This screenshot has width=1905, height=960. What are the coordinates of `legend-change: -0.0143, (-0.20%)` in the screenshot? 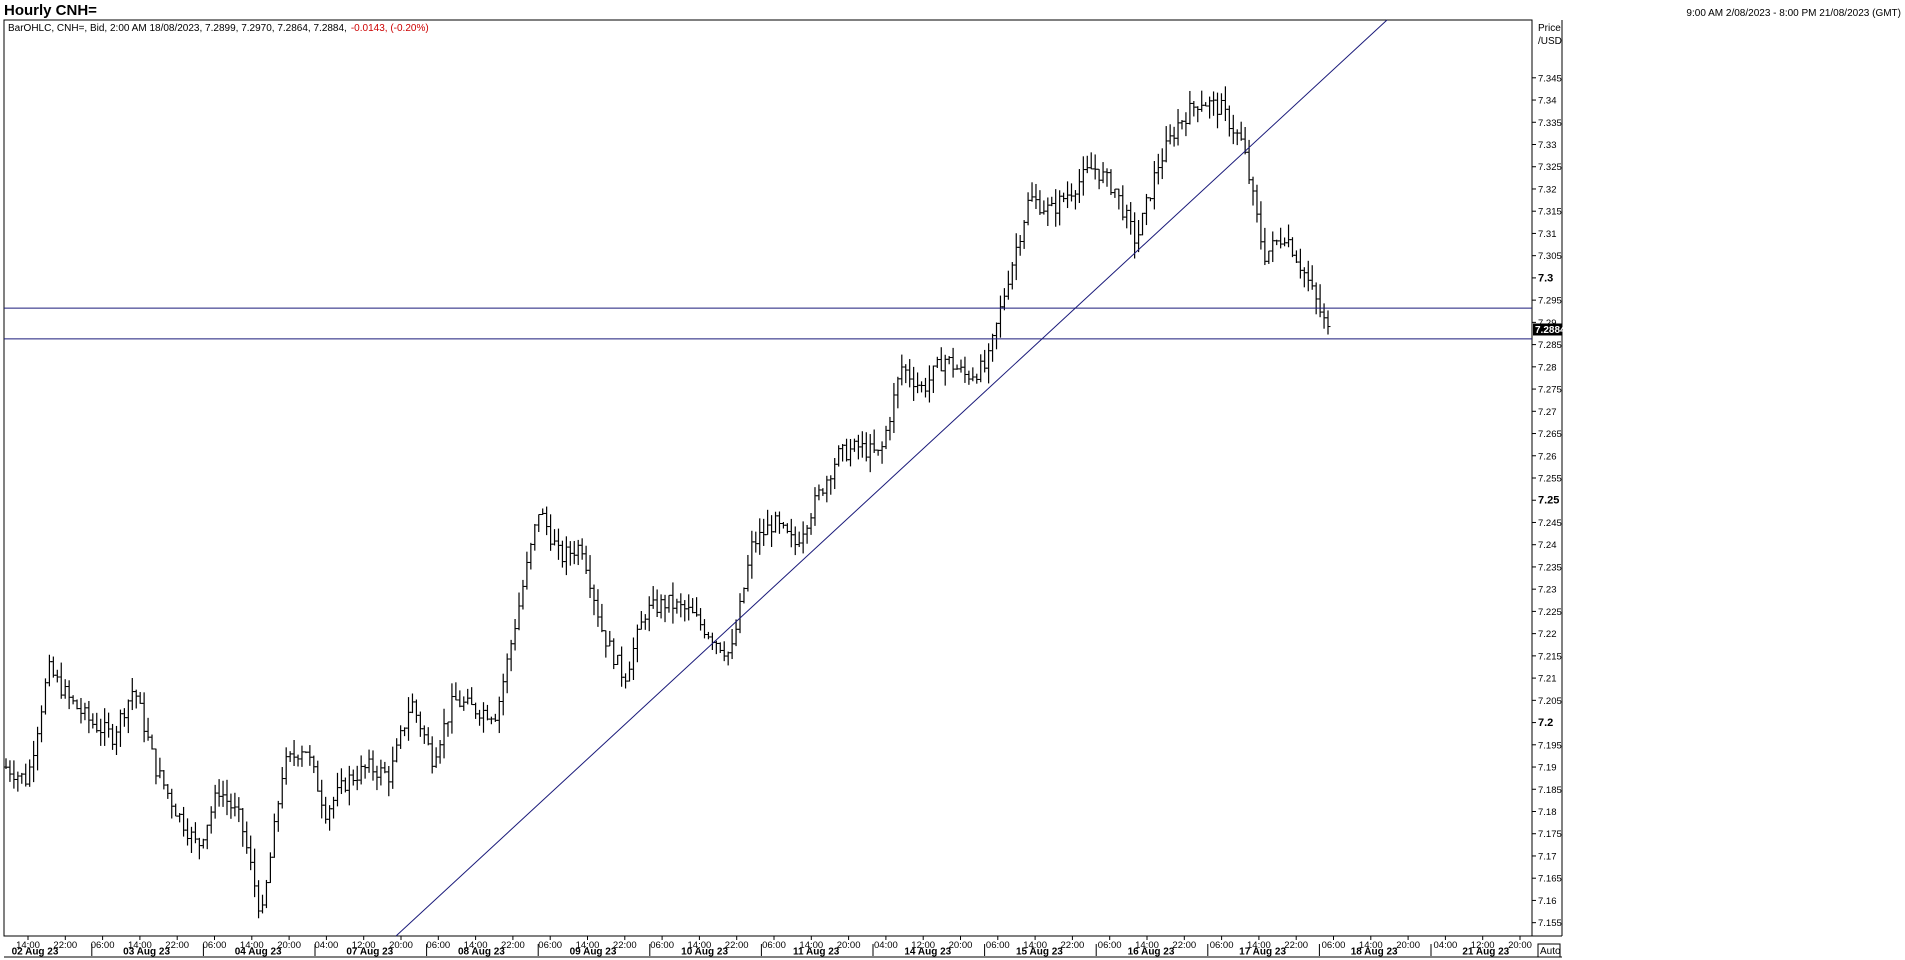 It's located at (390, 28).